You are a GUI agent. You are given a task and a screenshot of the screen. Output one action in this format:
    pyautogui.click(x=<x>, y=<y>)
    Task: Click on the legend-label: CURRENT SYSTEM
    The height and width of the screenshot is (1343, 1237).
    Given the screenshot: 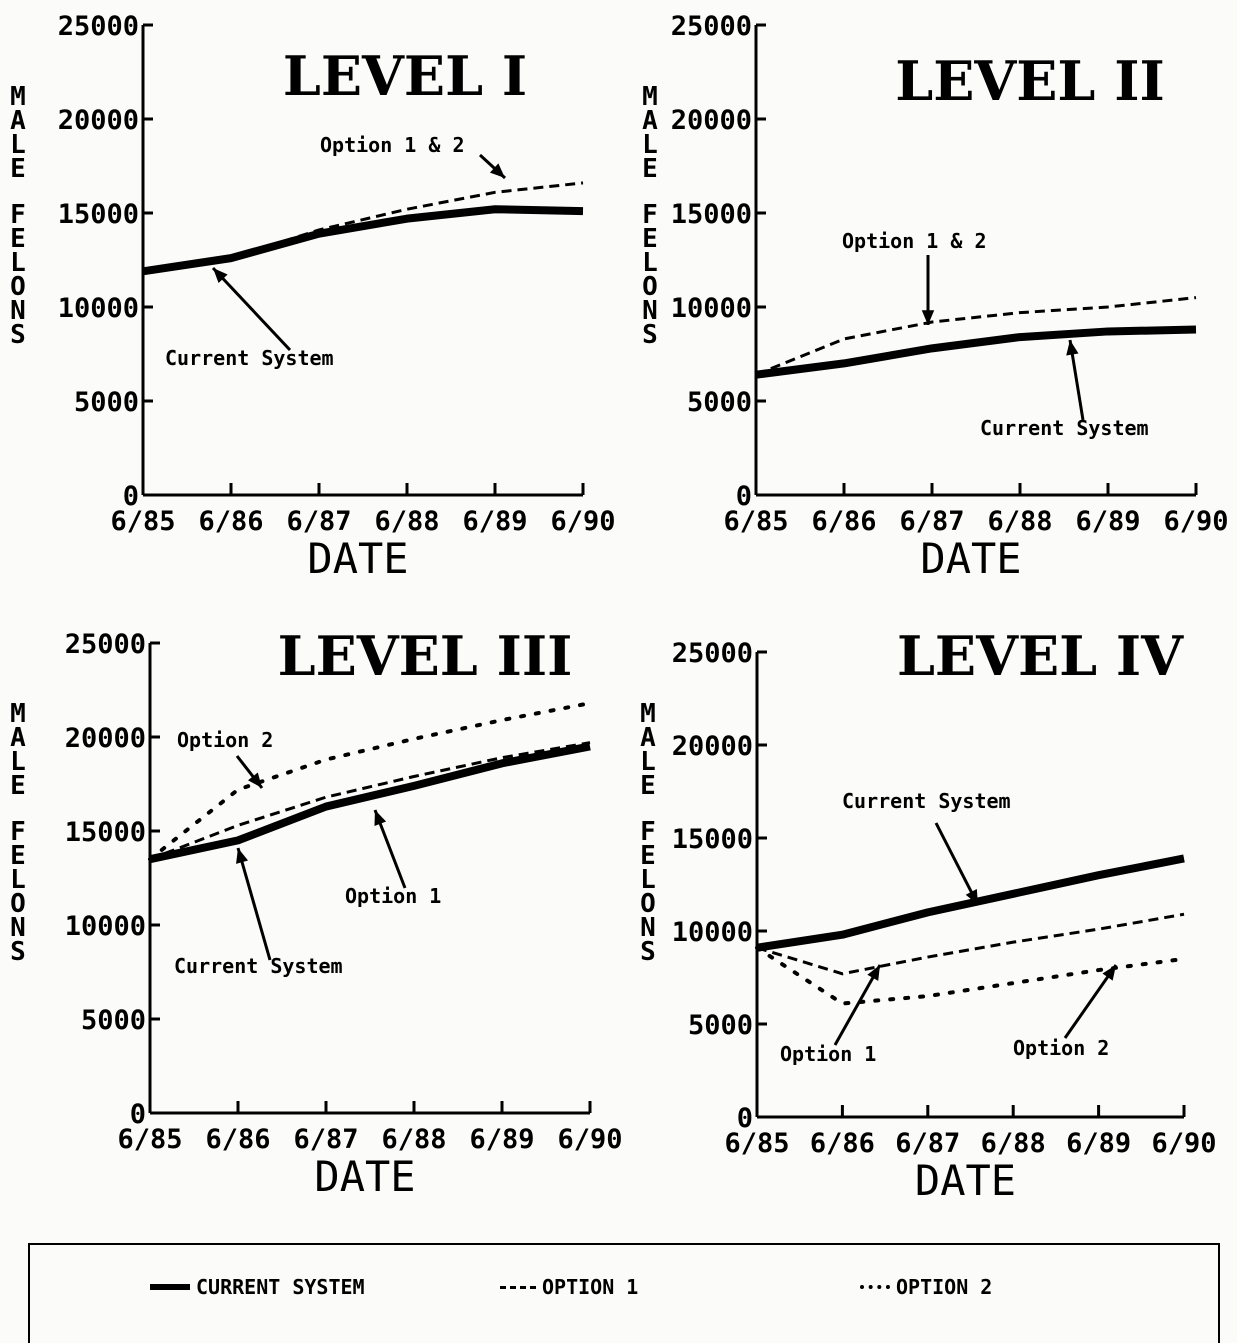 What is the action you would take?
    pyautogui.click(x=280, y=1287)
    